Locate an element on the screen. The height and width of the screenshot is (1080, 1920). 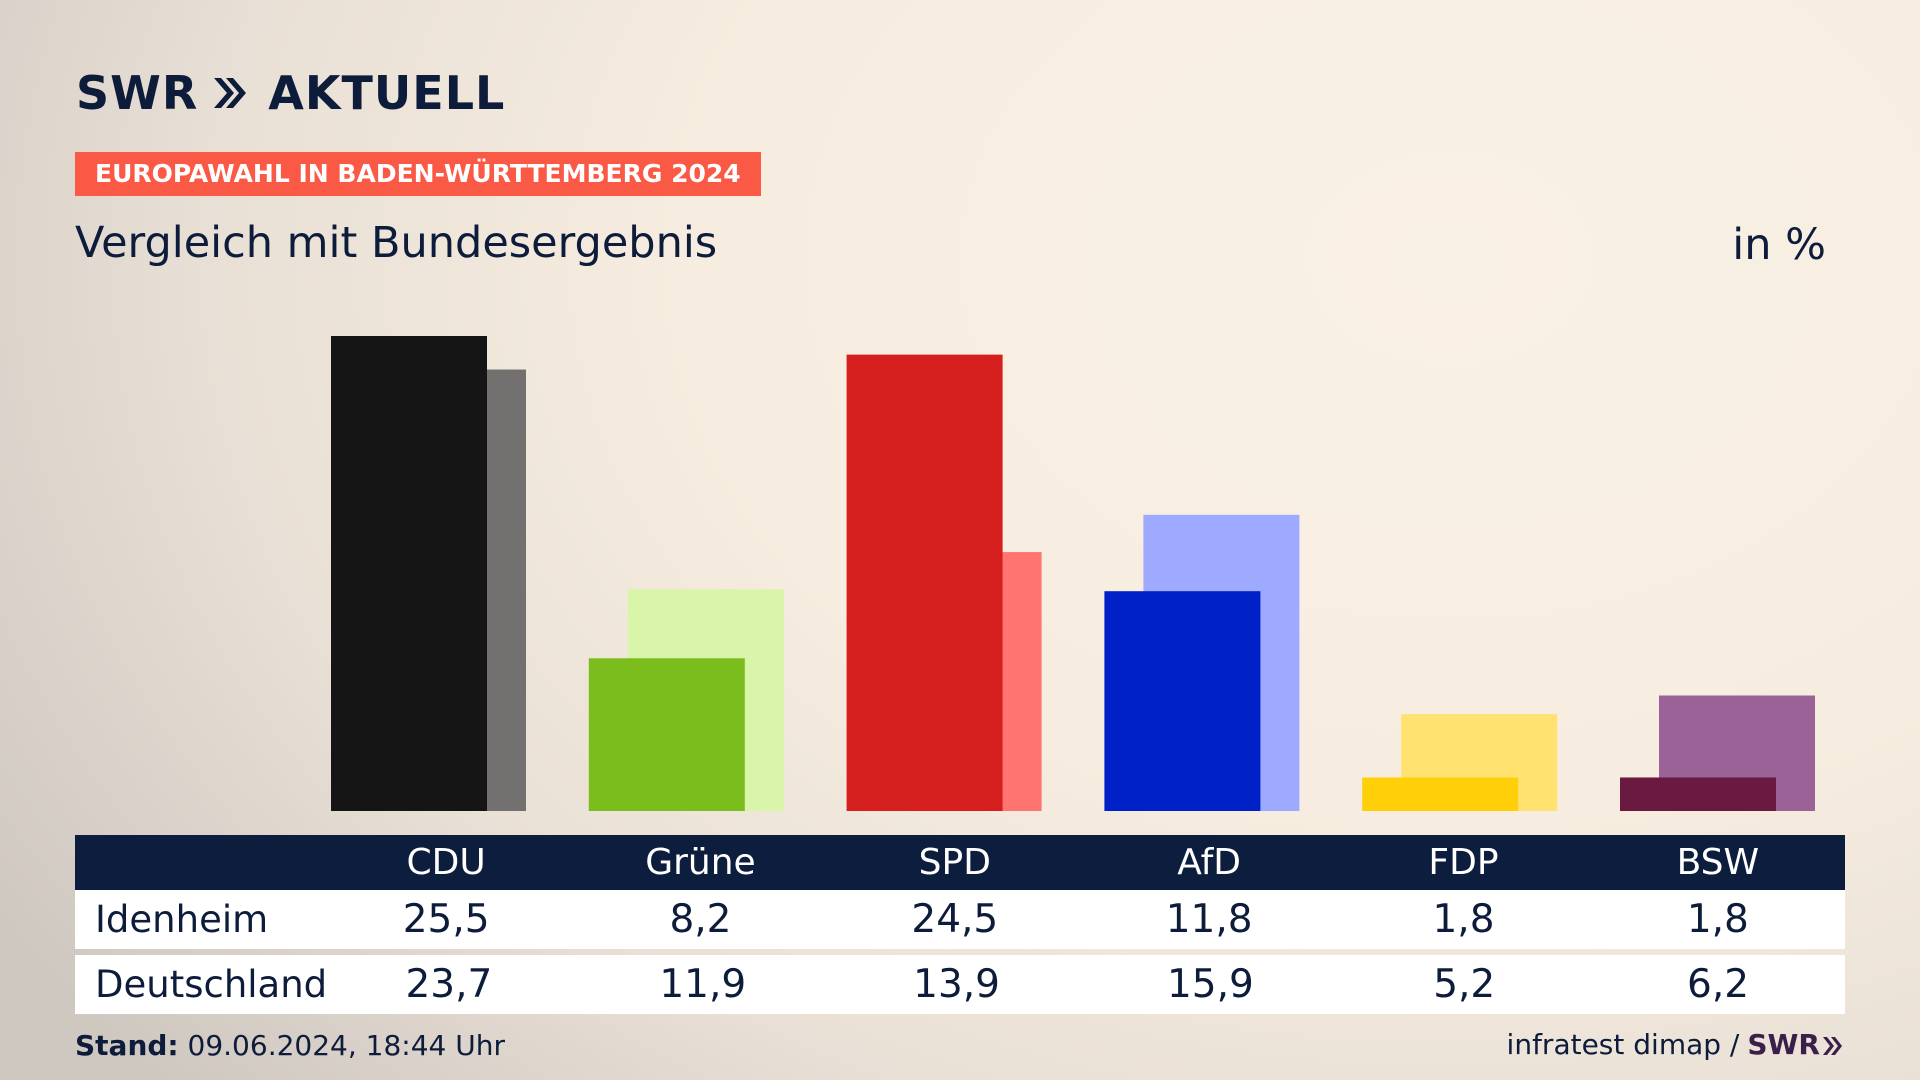
row-label: Idenheim is located at coordinates (182, 919).